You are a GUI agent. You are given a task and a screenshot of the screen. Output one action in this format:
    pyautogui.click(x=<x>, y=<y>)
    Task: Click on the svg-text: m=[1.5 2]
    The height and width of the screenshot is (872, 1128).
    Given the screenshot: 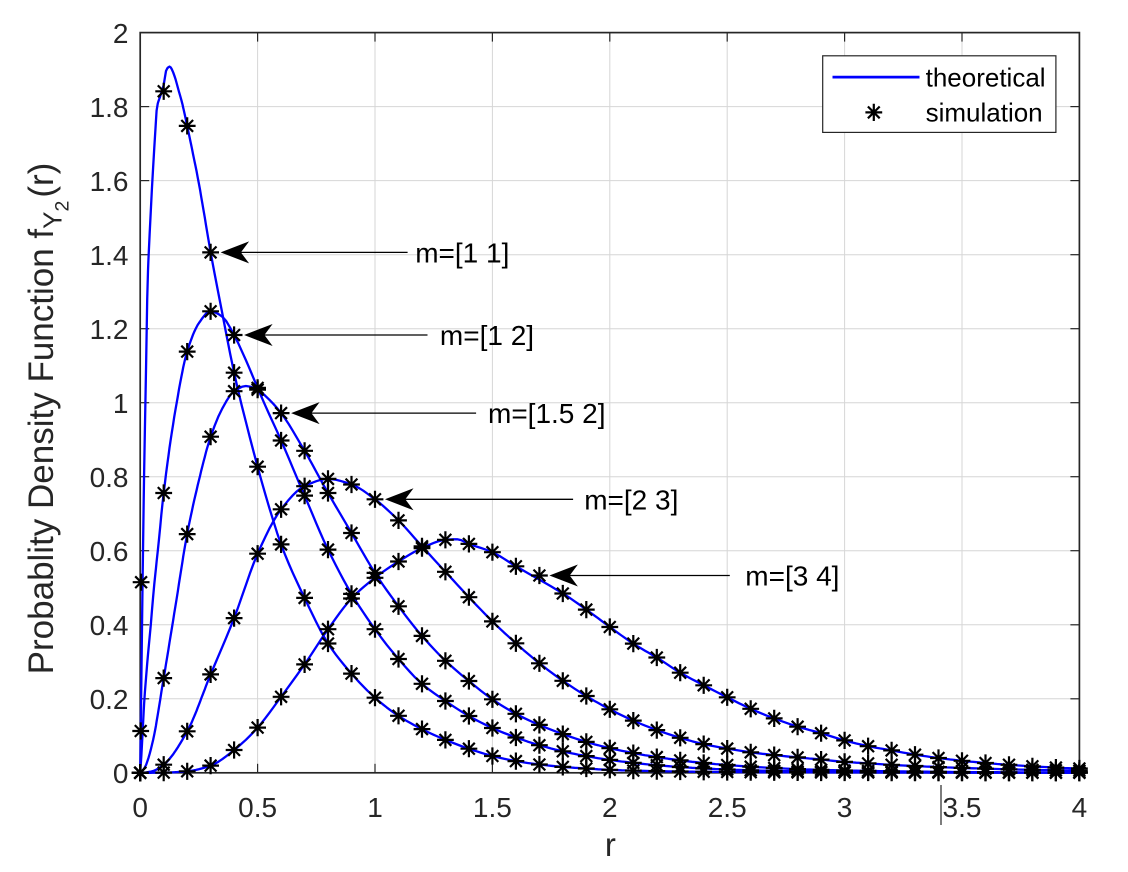 What is the action you would take?
    pyautogui.click(x=547, y=413)
    